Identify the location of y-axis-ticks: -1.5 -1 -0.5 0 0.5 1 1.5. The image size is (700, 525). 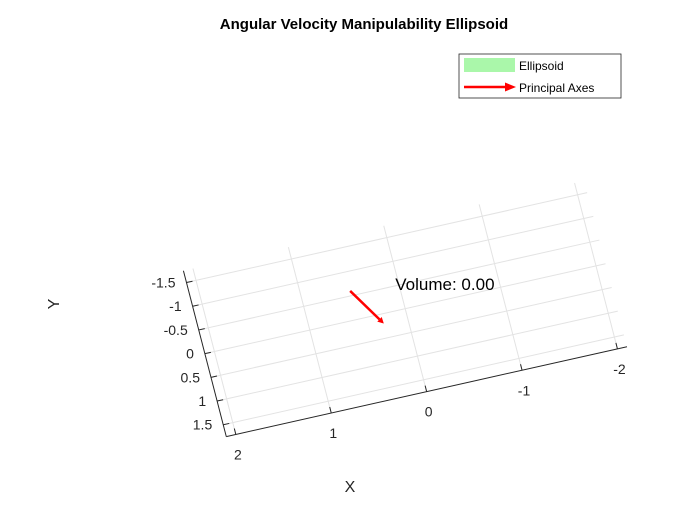
(190, 354).